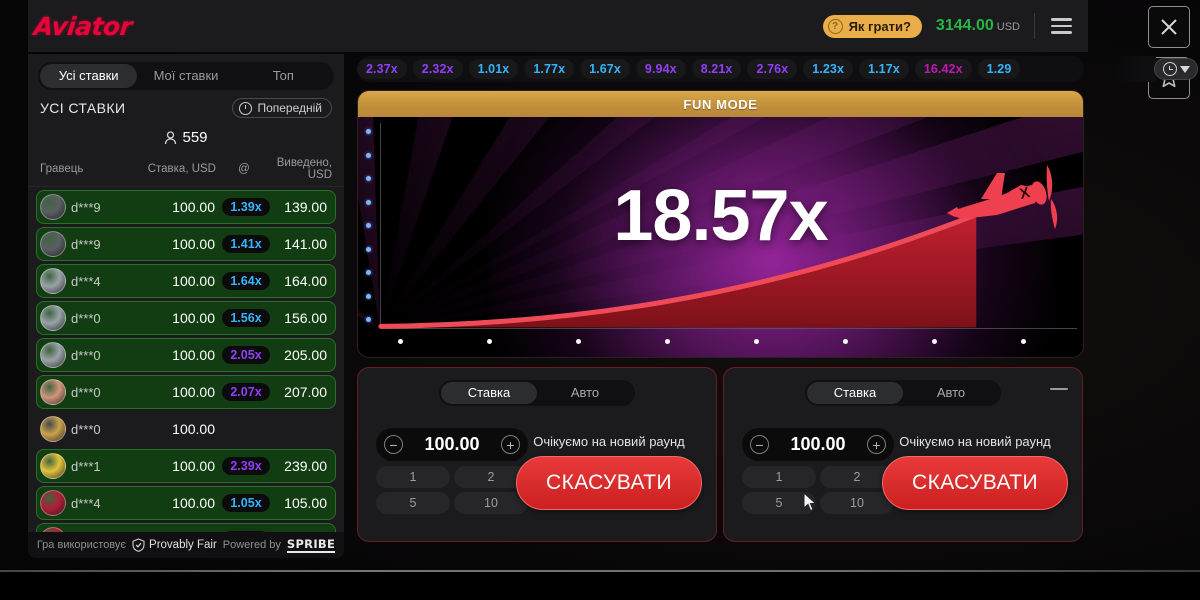 Image resolution: width=1200 pixels, height=600 pixels. What do you see at coordinates (186, 429) in the screenshot?
I see `table-row: d***0 100.00` at bounding box center [186, 429].